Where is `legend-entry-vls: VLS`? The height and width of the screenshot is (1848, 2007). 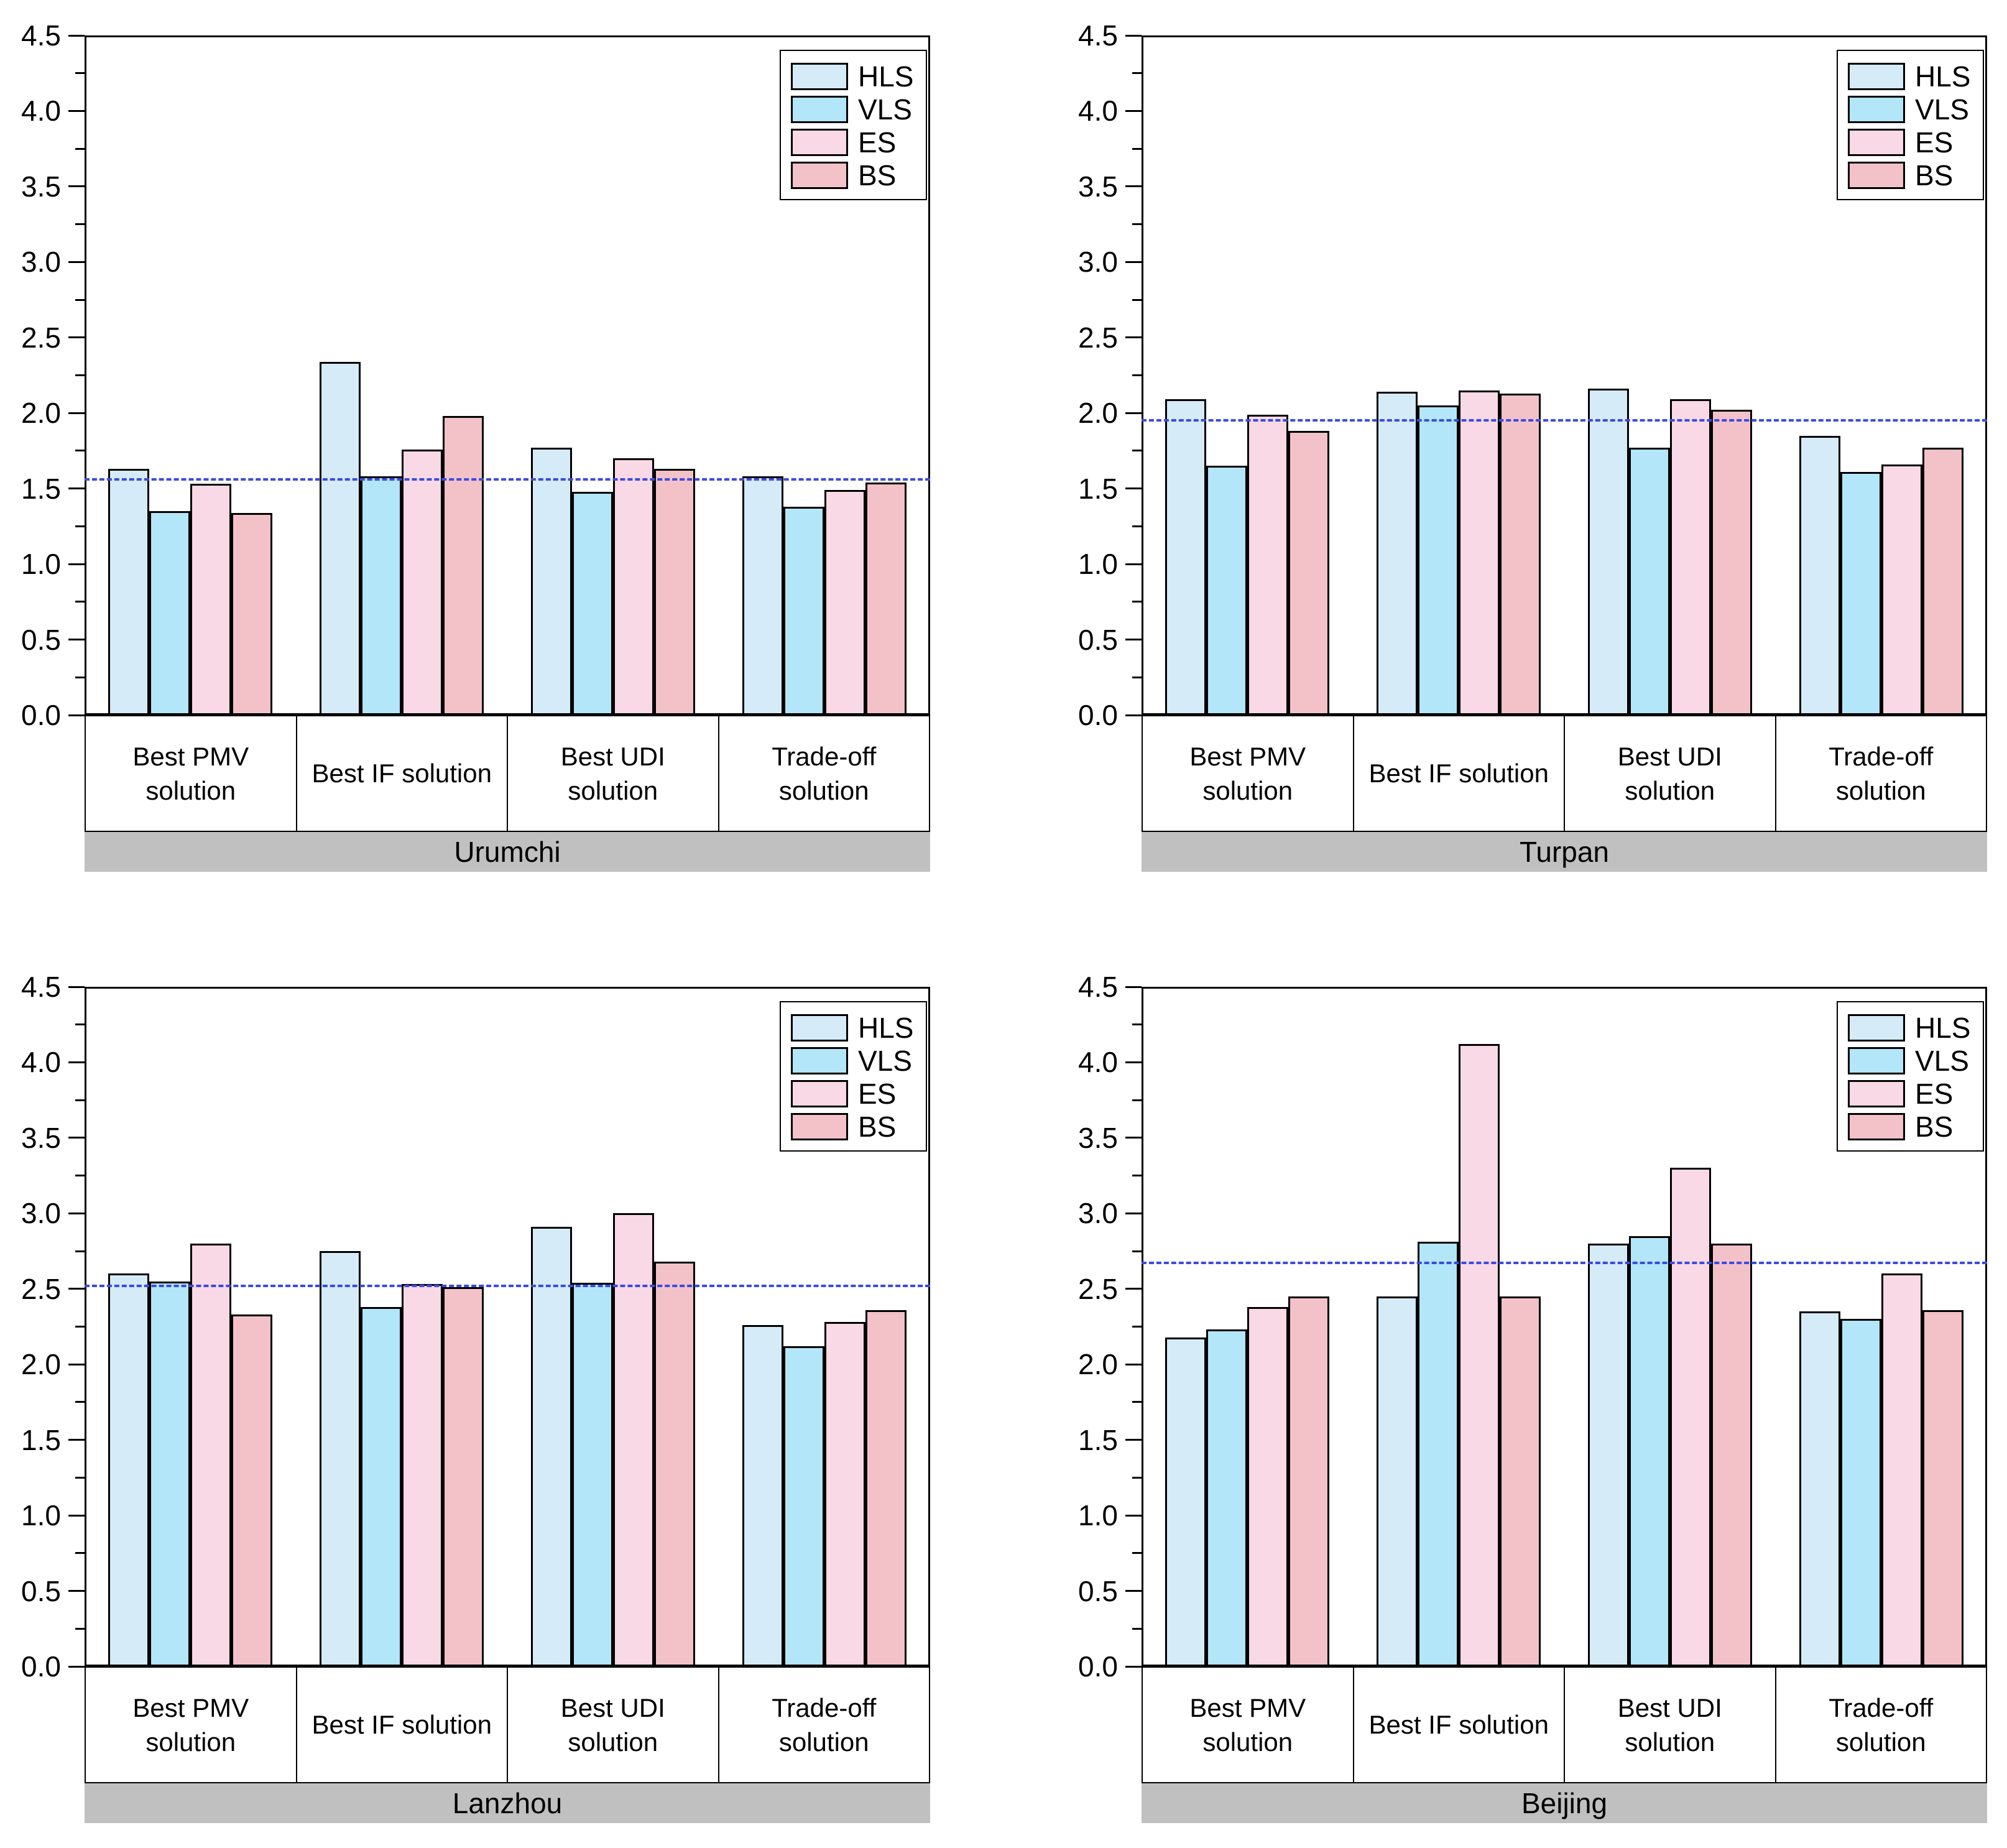
legend-entry-vls: VLS is located at coordinates (852, 1060).